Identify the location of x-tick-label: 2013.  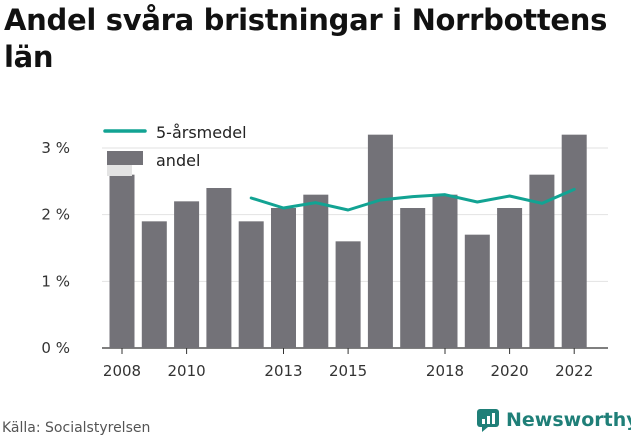
(283, 371).